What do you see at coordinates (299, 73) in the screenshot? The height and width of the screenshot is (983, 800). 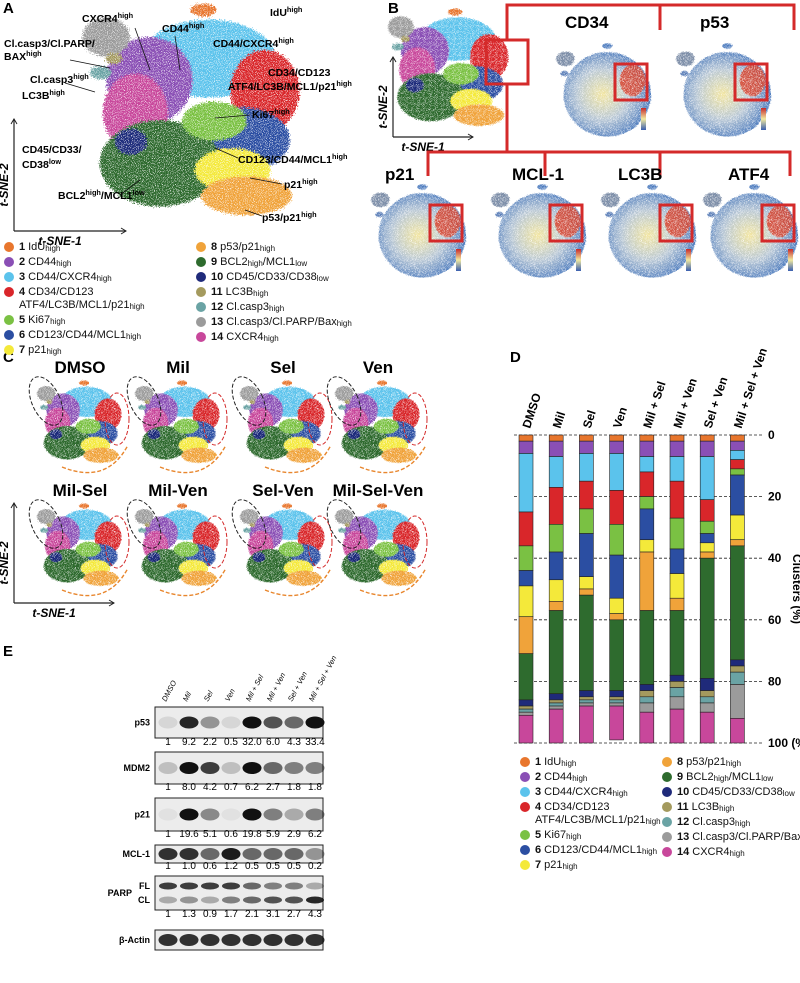 I see `cluster-annotation: CD34/CD123` at bounding box center [299, 73].